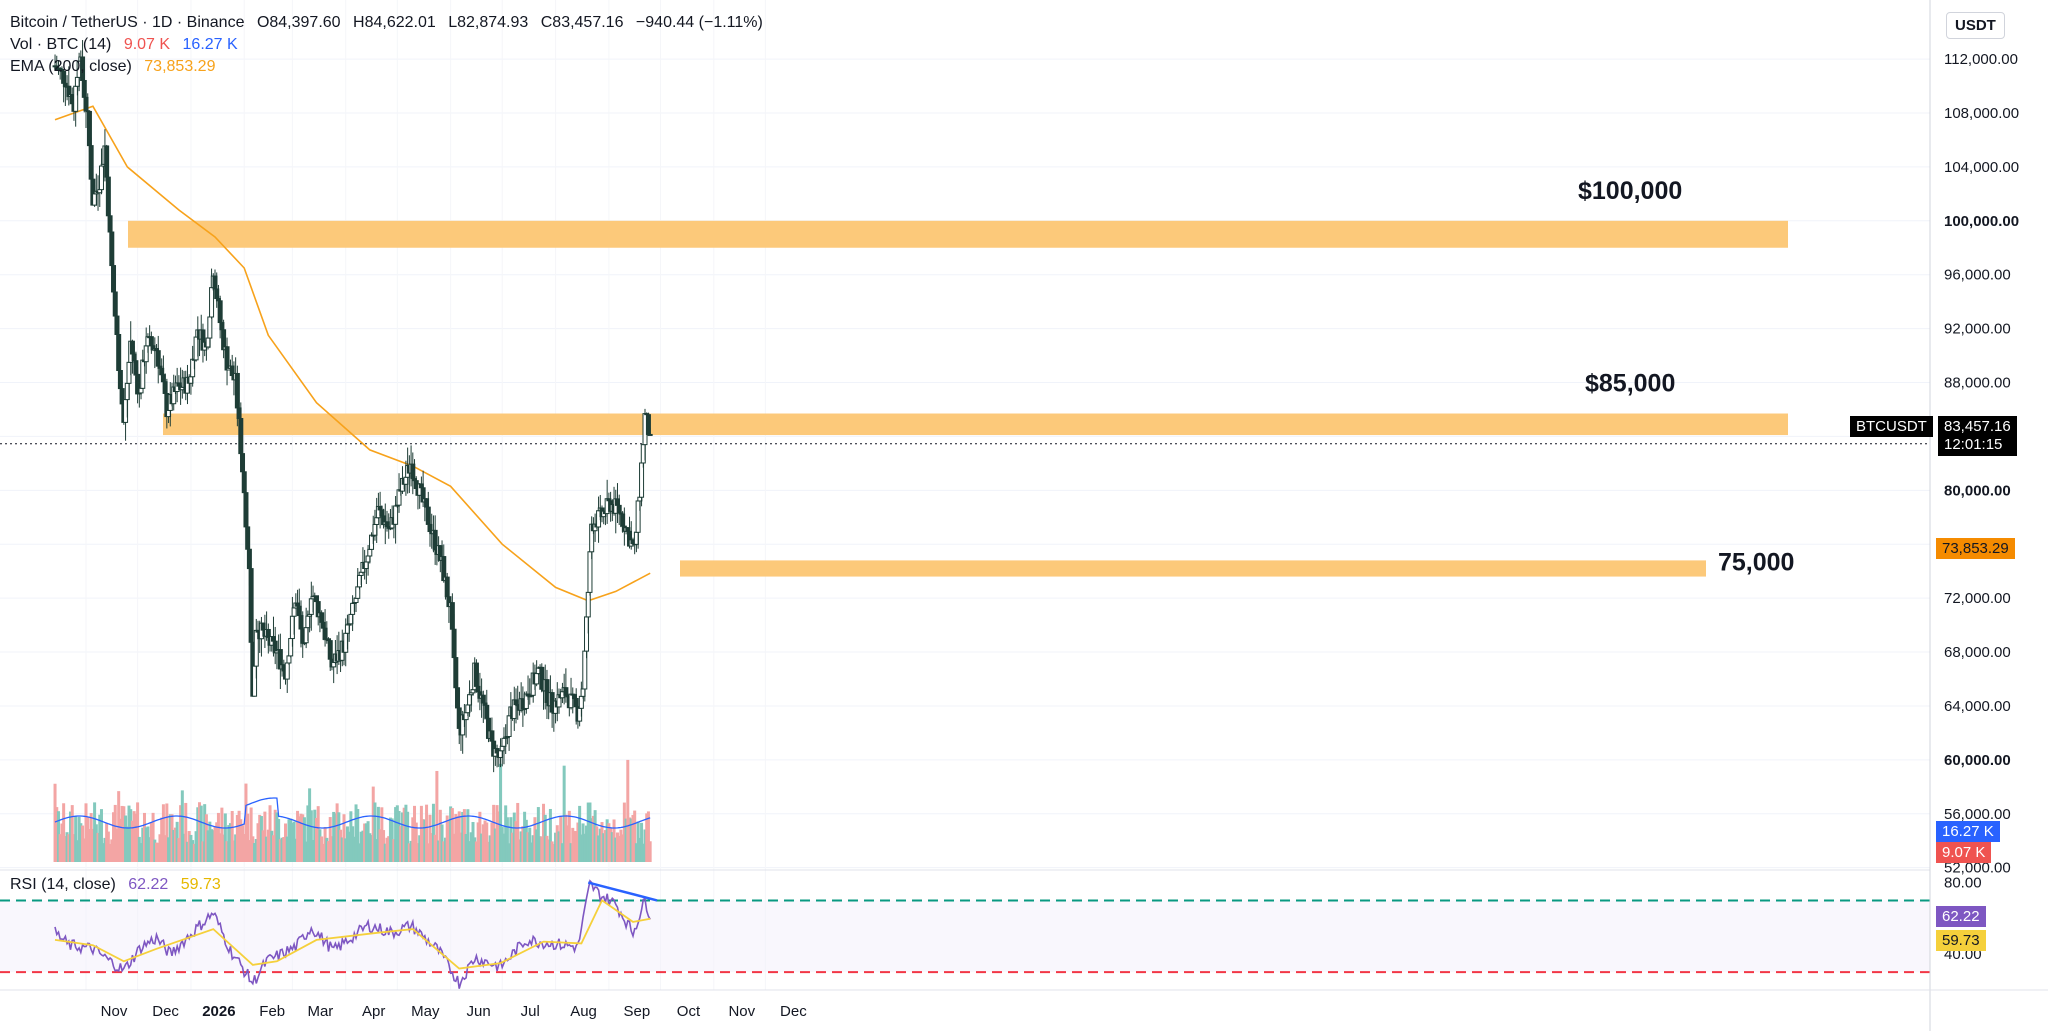 The width and height of the screenshot is (2048, 1031). What do you see at coordinates (1981, 59) in the screenshot?
I see `price-tick-label: 112,000.00` at bounding box center [1981, 59].